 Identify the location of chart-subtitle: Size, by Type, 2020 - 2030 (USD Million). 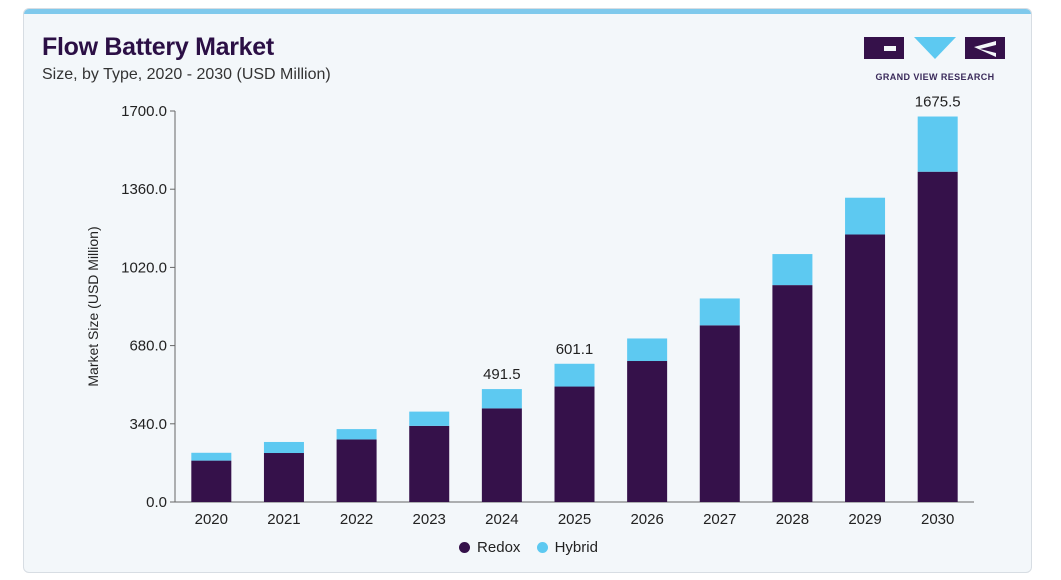
(186, 74).